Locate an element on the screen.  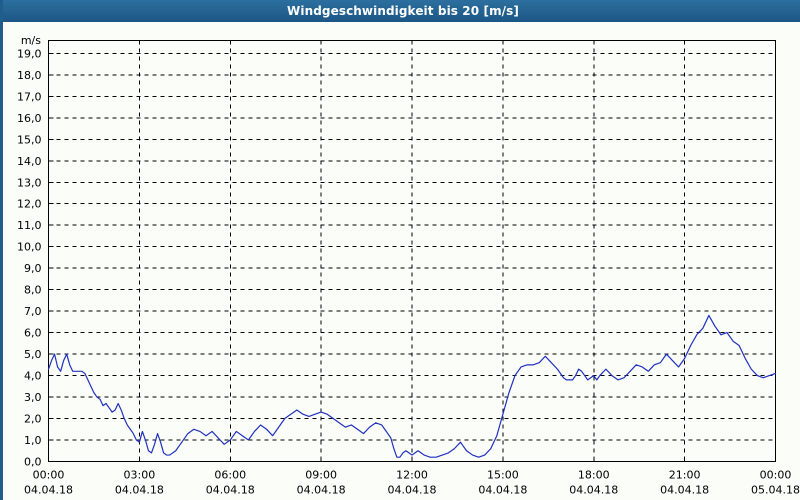
x-axis-time-label: 09:00 is located at coordinates (321, 475).